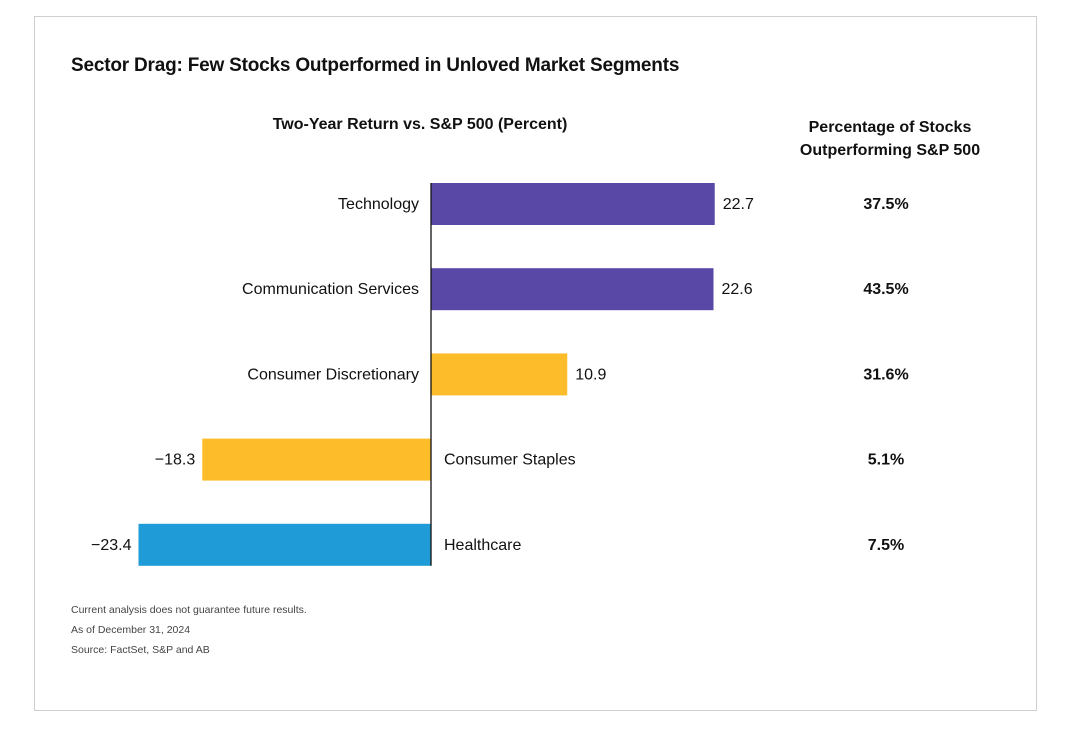 This screenshot has height=740, width=1065. Describe the element at coordinates (510, 460) in the screenshot. I see `category-label: Consumer Staples` at that location.